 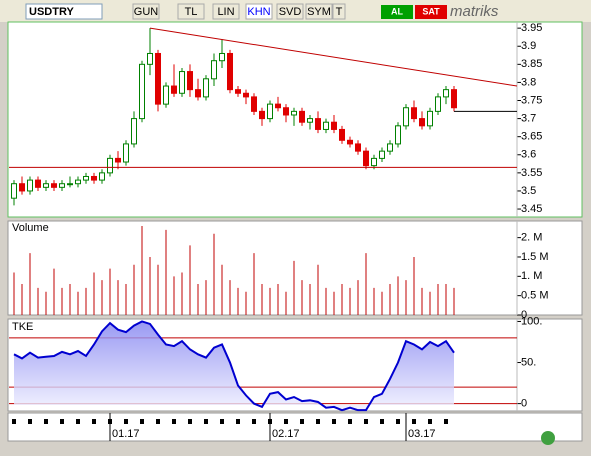 What do you see at coordinates (333, 57) in the screenshot?
I see `trend-line` at bounding box center [333, 57].